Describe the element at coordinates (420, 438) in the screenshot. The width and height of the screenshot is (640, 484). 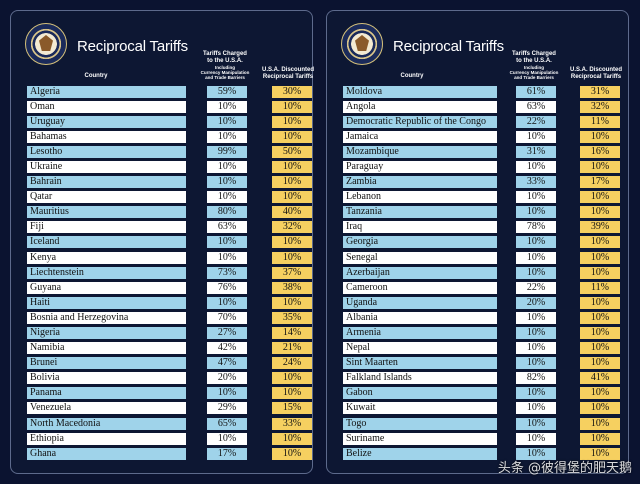
I see `country-cell: Suriname` at that location.